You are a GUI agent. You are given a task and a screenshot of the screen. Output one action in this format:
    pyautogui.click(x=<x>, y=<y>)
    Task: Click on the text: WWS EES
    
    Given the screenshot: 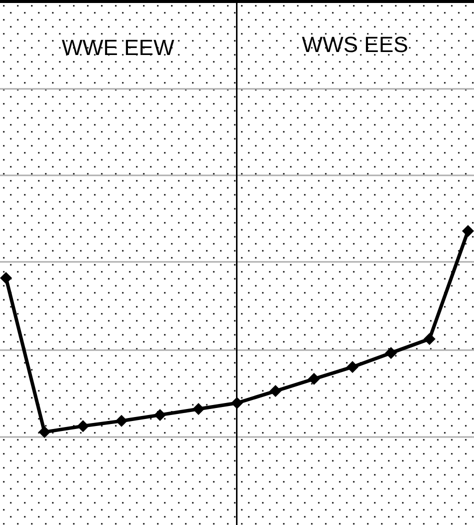 What is the action you would take?
    pyautogui.click(x=355, y=44)
    